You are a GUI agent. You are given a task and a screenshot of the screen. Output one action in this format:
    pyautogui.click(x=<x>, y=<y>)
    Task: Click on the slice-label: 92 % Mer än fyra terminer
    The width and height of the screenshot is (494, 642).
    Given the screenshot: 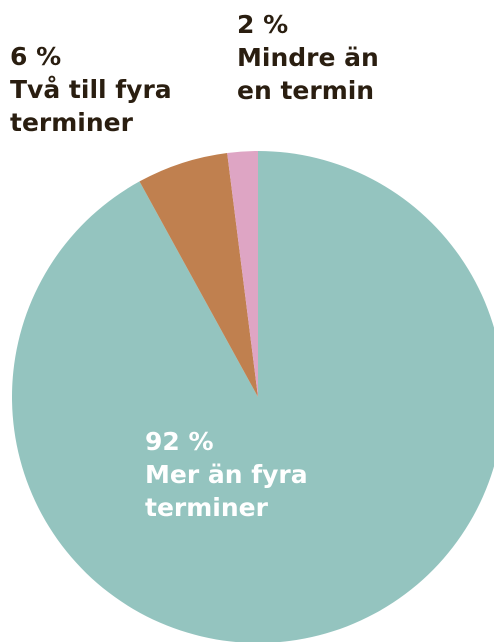 What is the action you would take?
    pyautogui.click(x=247, y=474)
    